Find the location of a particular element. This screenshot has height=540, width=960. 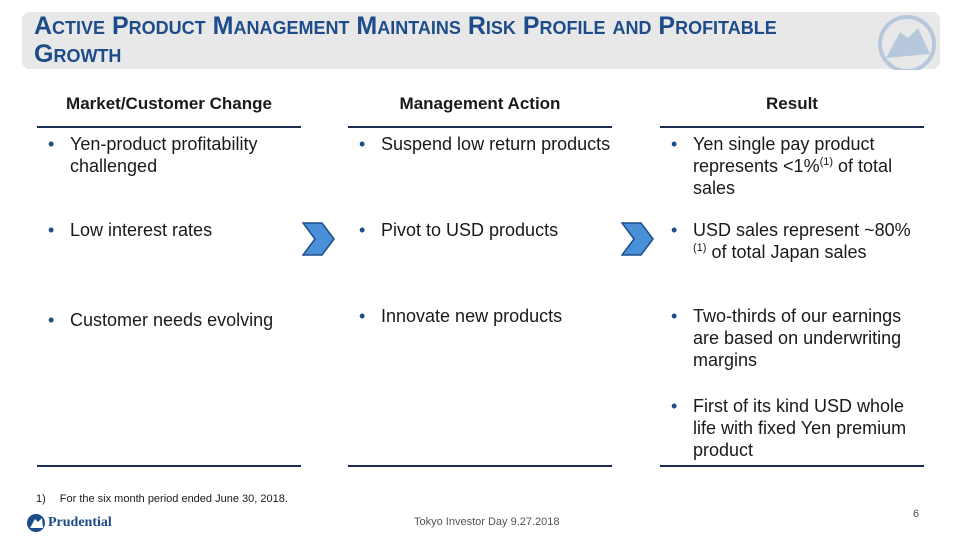

title-bar is located at coordinates (481, 40).